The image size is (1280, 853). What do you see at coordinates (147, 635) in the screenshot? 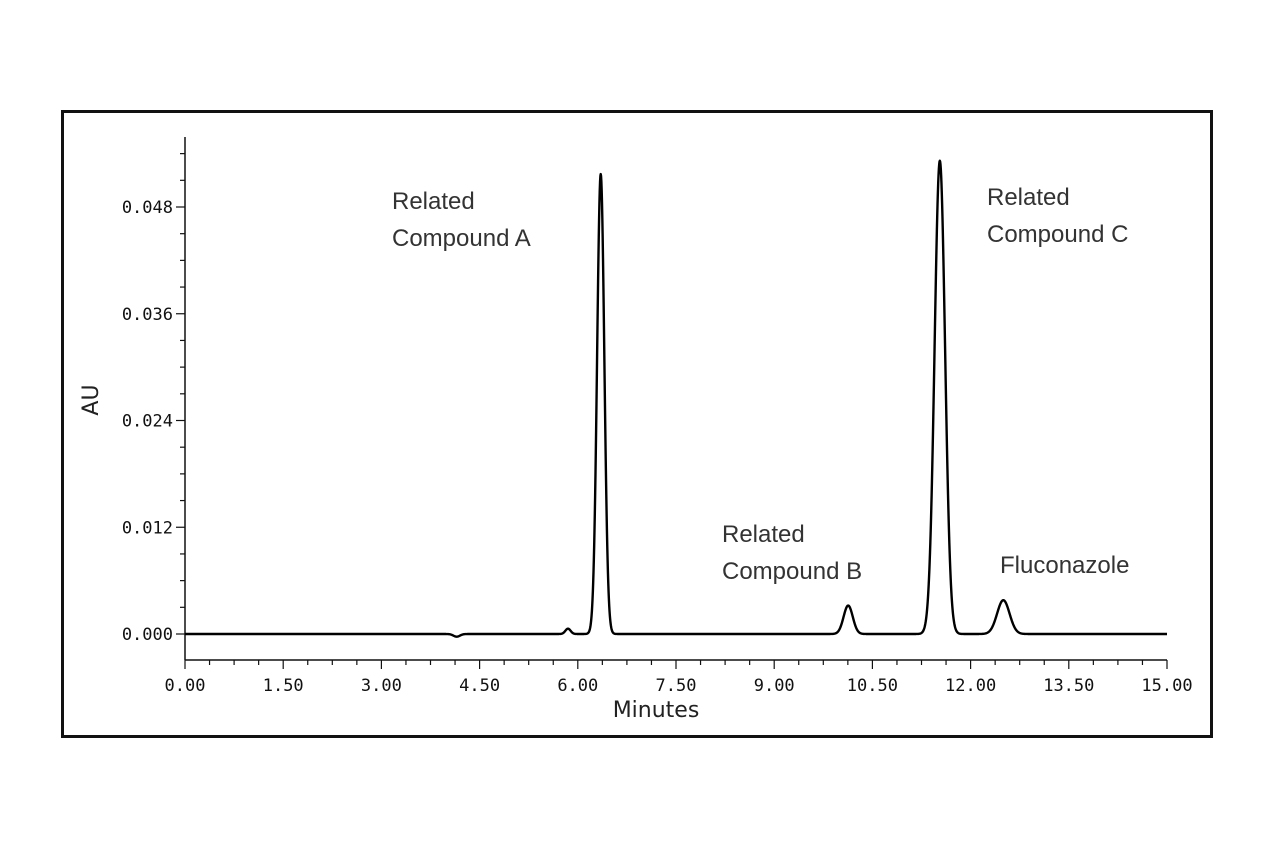
I see `y-tick-label: 0.000` at bounding box center [147, 635].